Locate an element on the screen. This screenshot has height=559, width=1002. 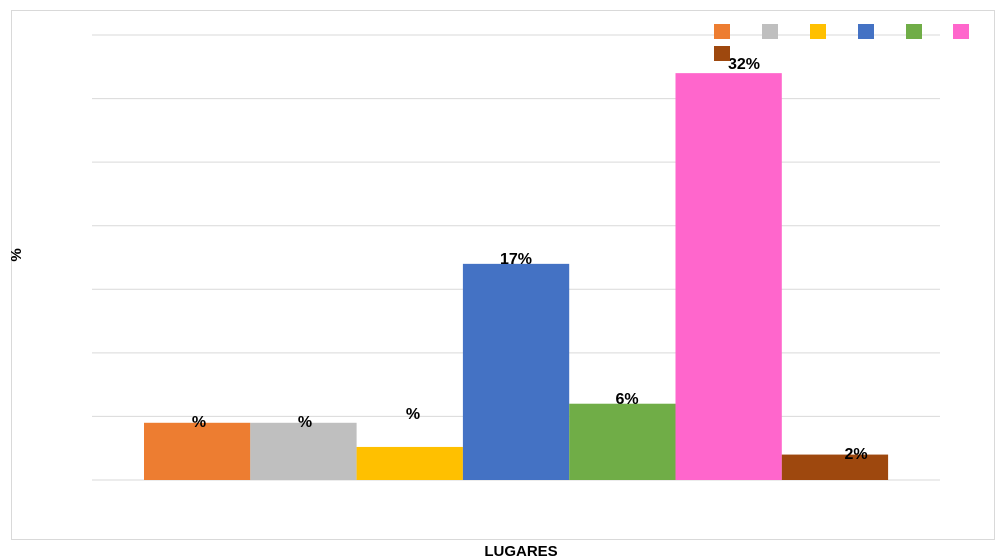
data-label-5: 6% is located at coordinates (626, 399).